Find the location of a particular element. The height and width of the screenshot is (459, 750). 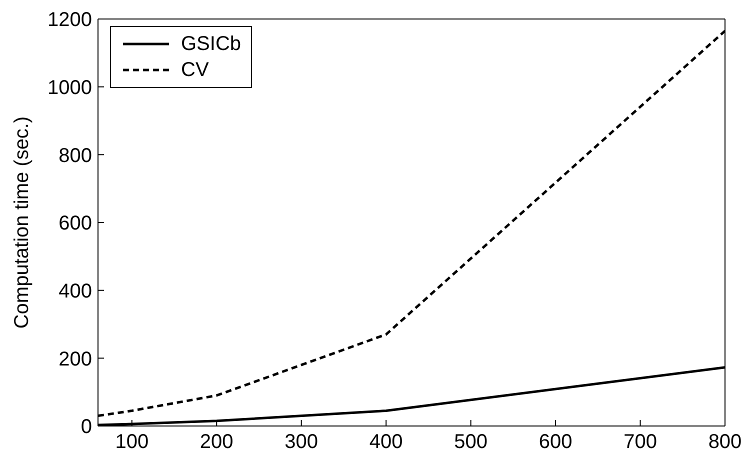

y-tick-label: 1200 is located at coordinates (70, 20).